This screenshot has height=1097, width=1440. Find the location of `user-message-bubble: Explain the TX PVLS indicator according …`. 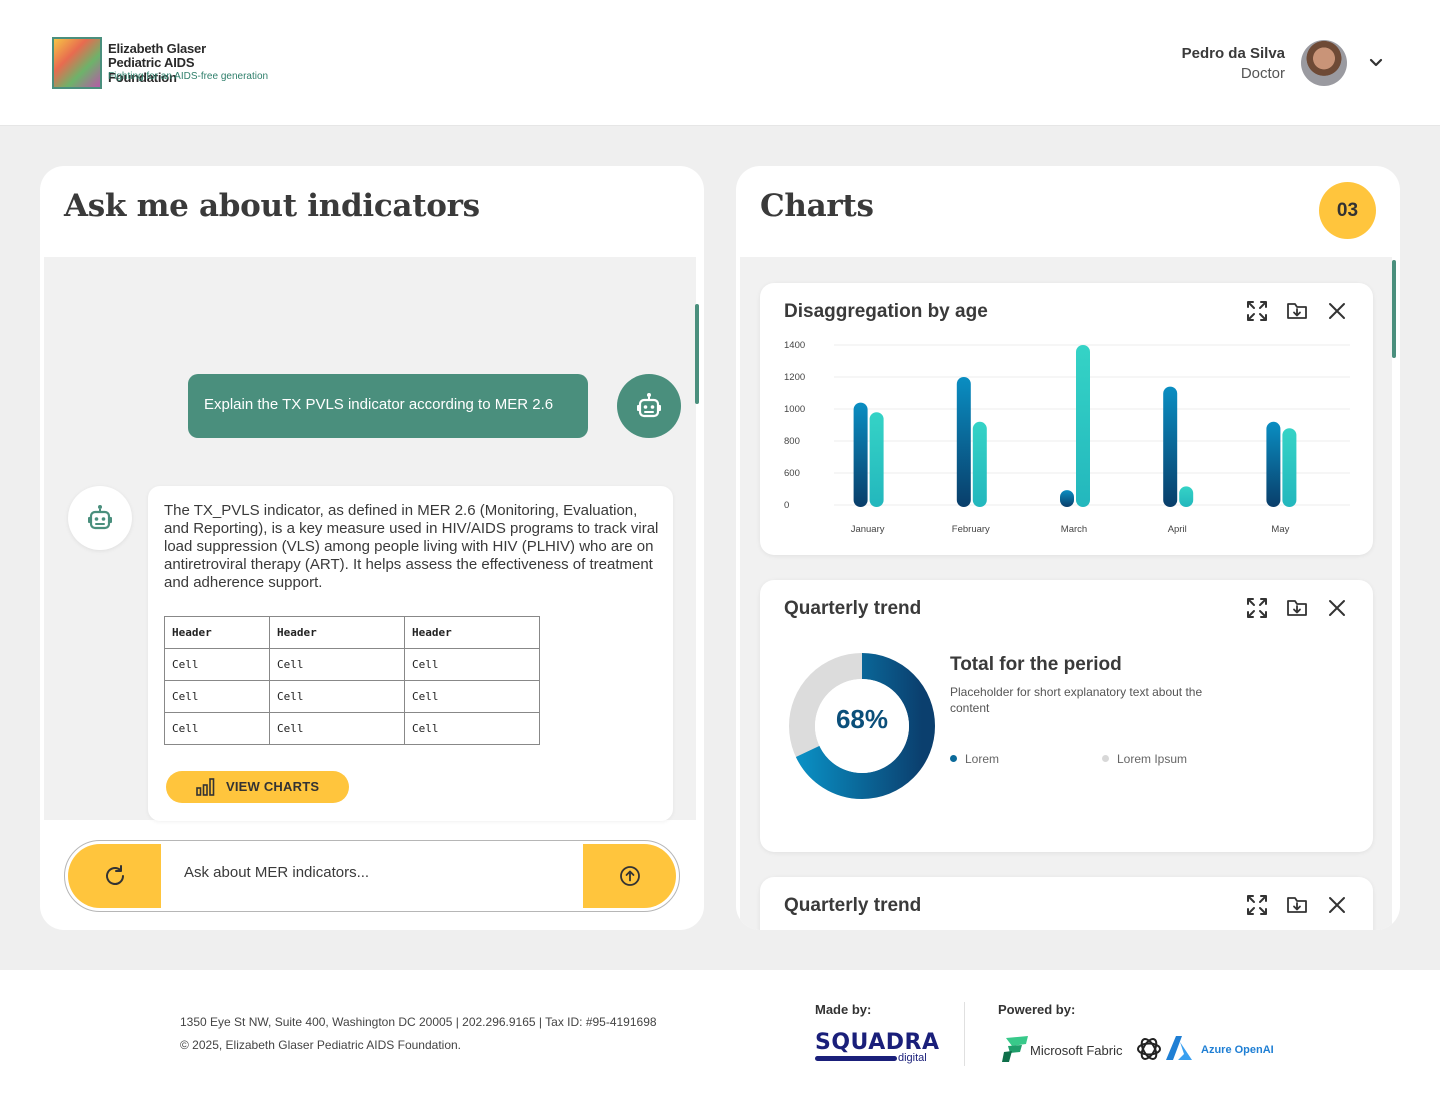

user-message-bubble: Explain the TX PVLS indicator according … is located at coordinates (388, 406).